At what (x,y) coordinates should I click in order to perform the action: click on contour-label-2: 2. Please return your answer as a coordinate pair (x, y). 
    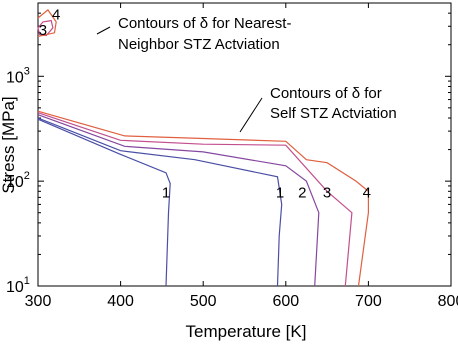
    Looking at the image, I should click on (302, 192).